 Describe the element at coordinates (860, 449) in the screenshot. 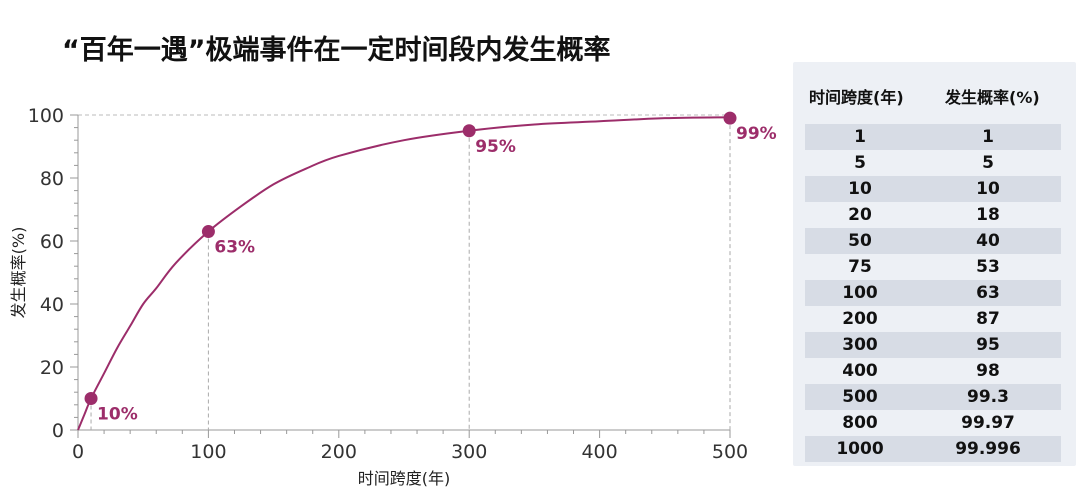

I see `table-cell-years: 1000` at that location.